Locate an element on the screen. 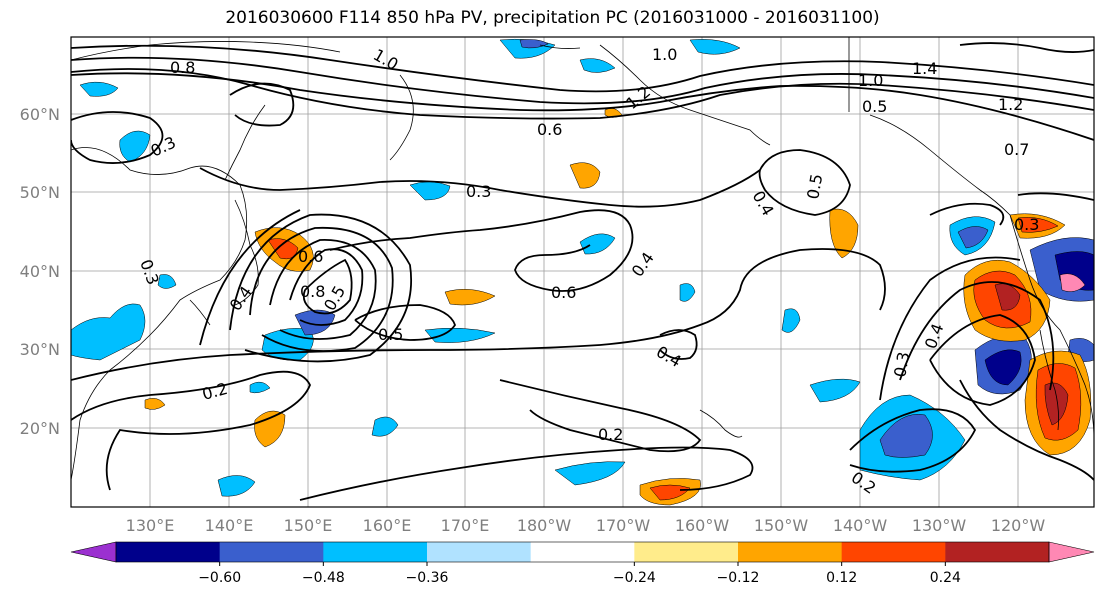  lat-label: 40°N is located at coordinates (40, 271).